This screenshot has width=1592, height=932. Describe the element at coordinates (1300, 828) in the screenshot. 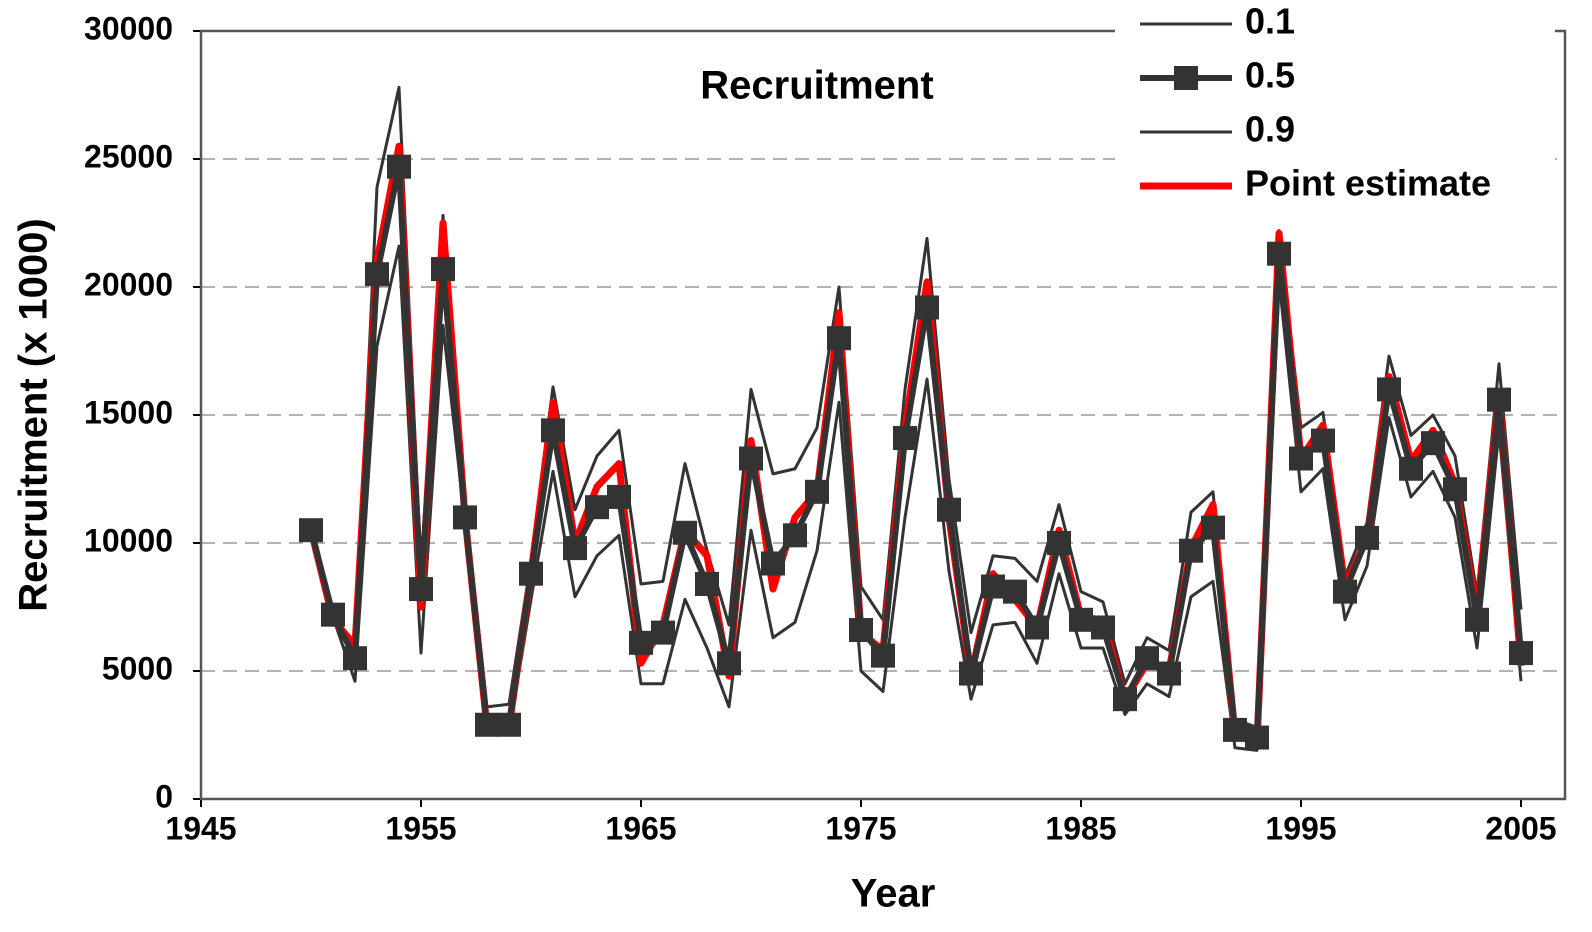

I see `x-tick-label: 1995` at that location.